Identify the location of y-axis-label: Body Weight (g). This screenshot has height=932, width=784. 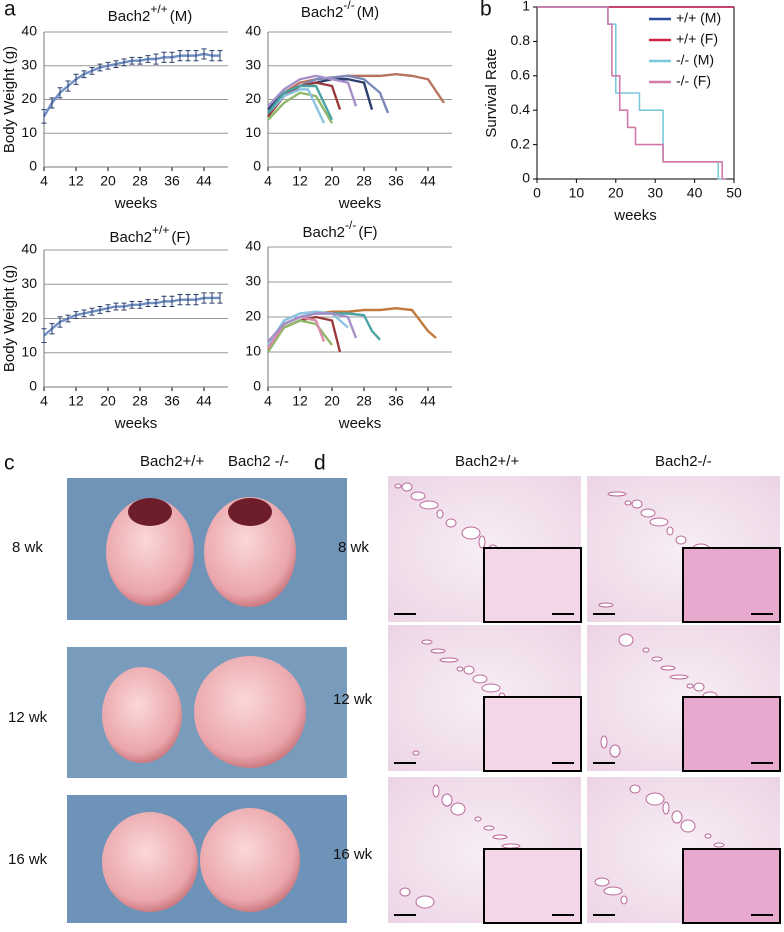
(9, 99).